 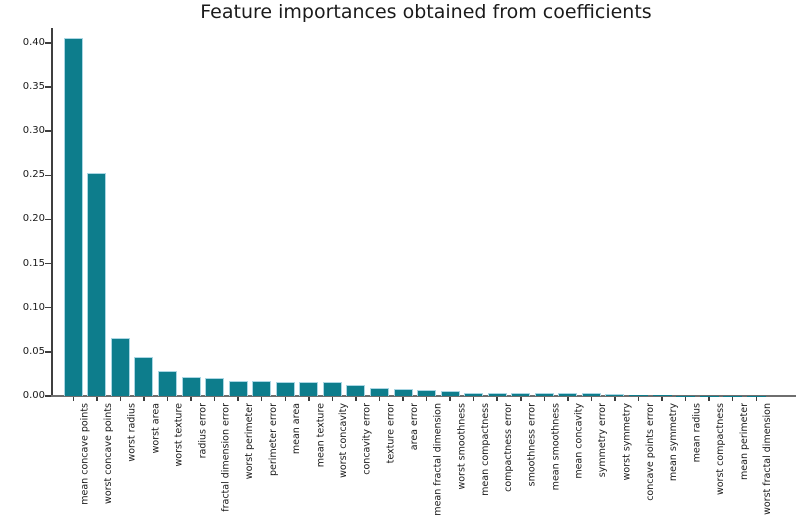 What do you see at coordinates (414, 427) in the screenshot?
I see `x-axis-tick-label: area error` at bounding box center [414, 427].